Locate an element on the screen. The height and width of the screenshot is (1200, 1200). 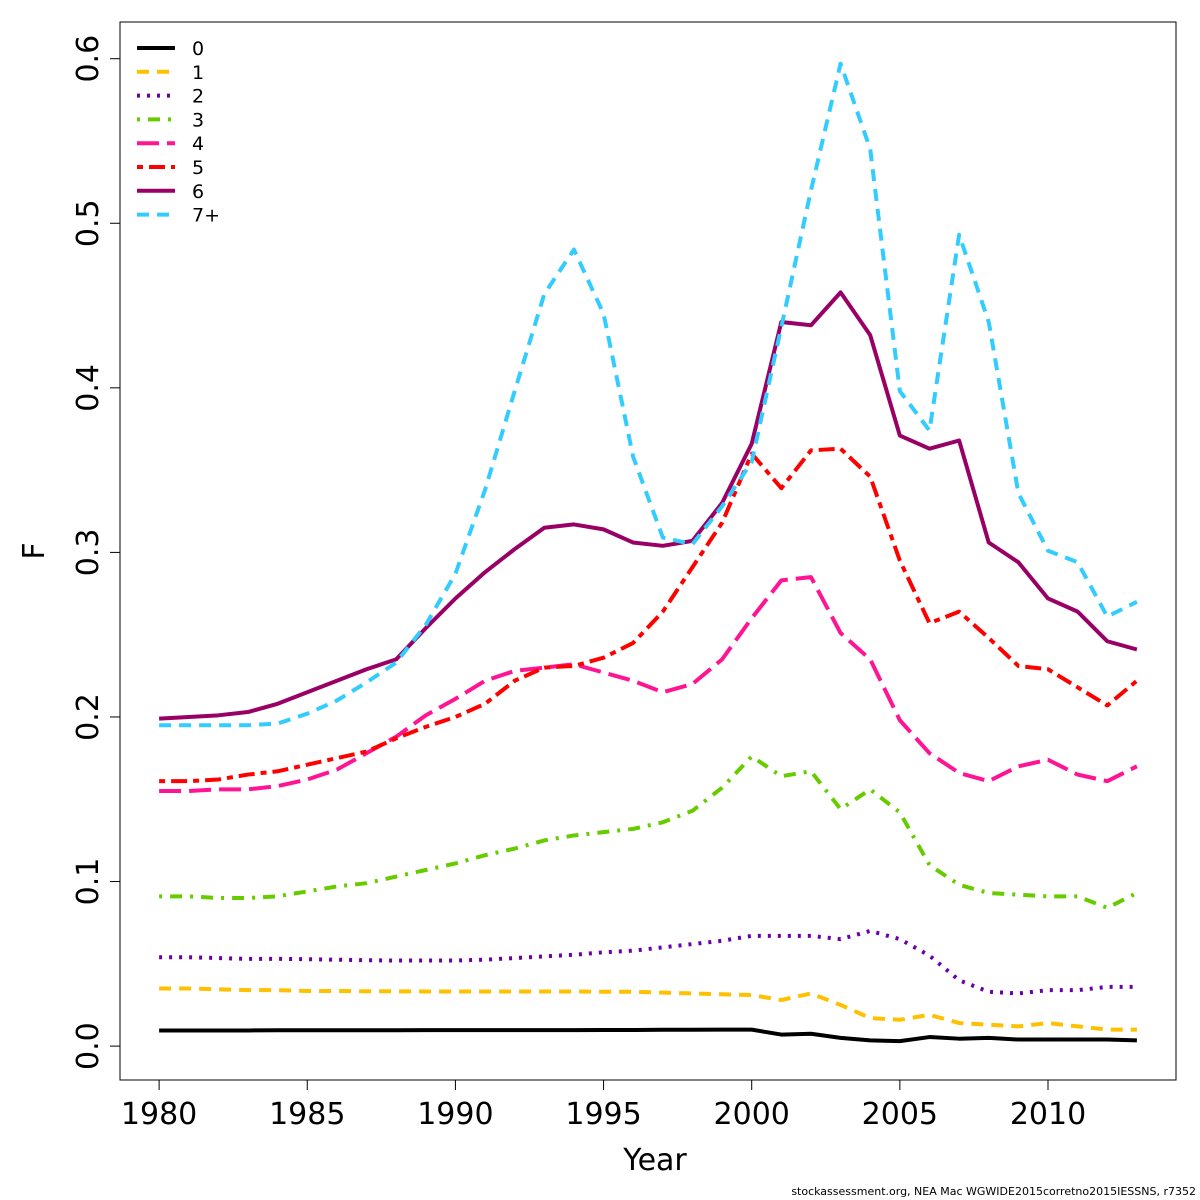
legend-label: 0 is located at coordinates (198, 49).